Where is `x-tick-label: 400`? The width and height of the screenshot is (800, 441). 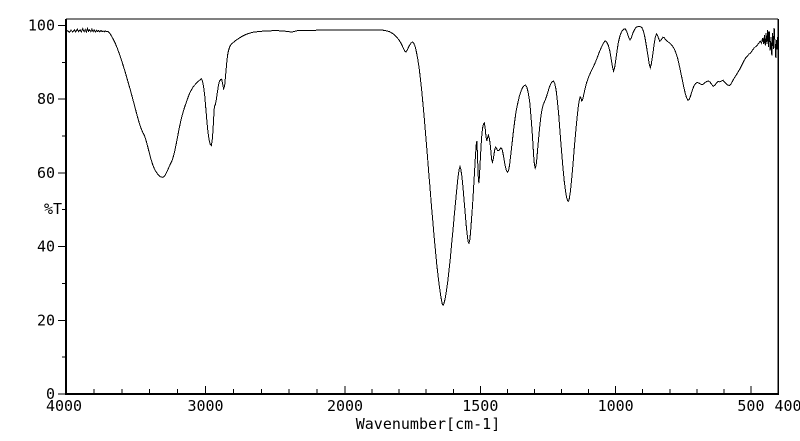
x-tick-label: 400 is located at coordinates (787, 406).